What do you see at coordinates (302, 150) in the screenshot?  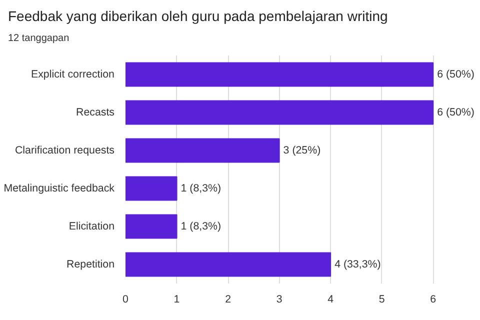 I see `data-label: 3 (25%)` at bounding box center [302, 150].